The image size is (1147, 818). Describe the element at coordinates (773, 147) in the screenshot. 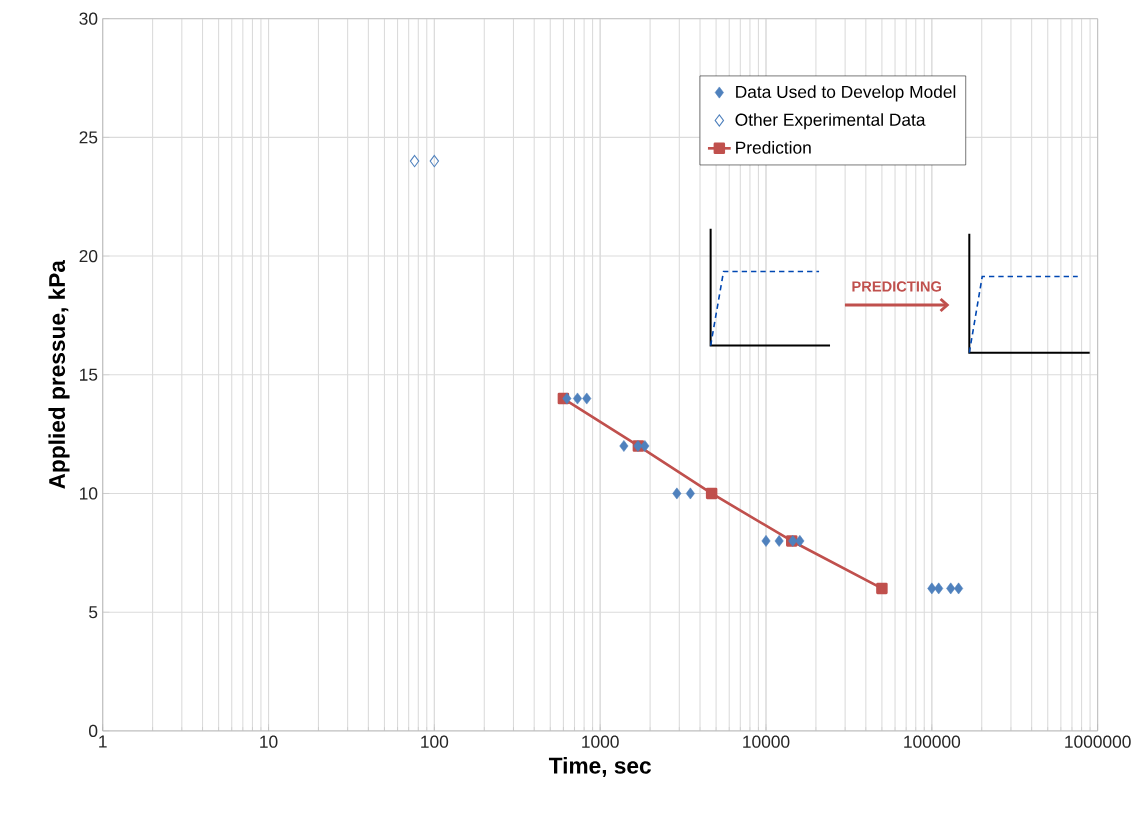

I see `legend-label: Prediction` at that location.